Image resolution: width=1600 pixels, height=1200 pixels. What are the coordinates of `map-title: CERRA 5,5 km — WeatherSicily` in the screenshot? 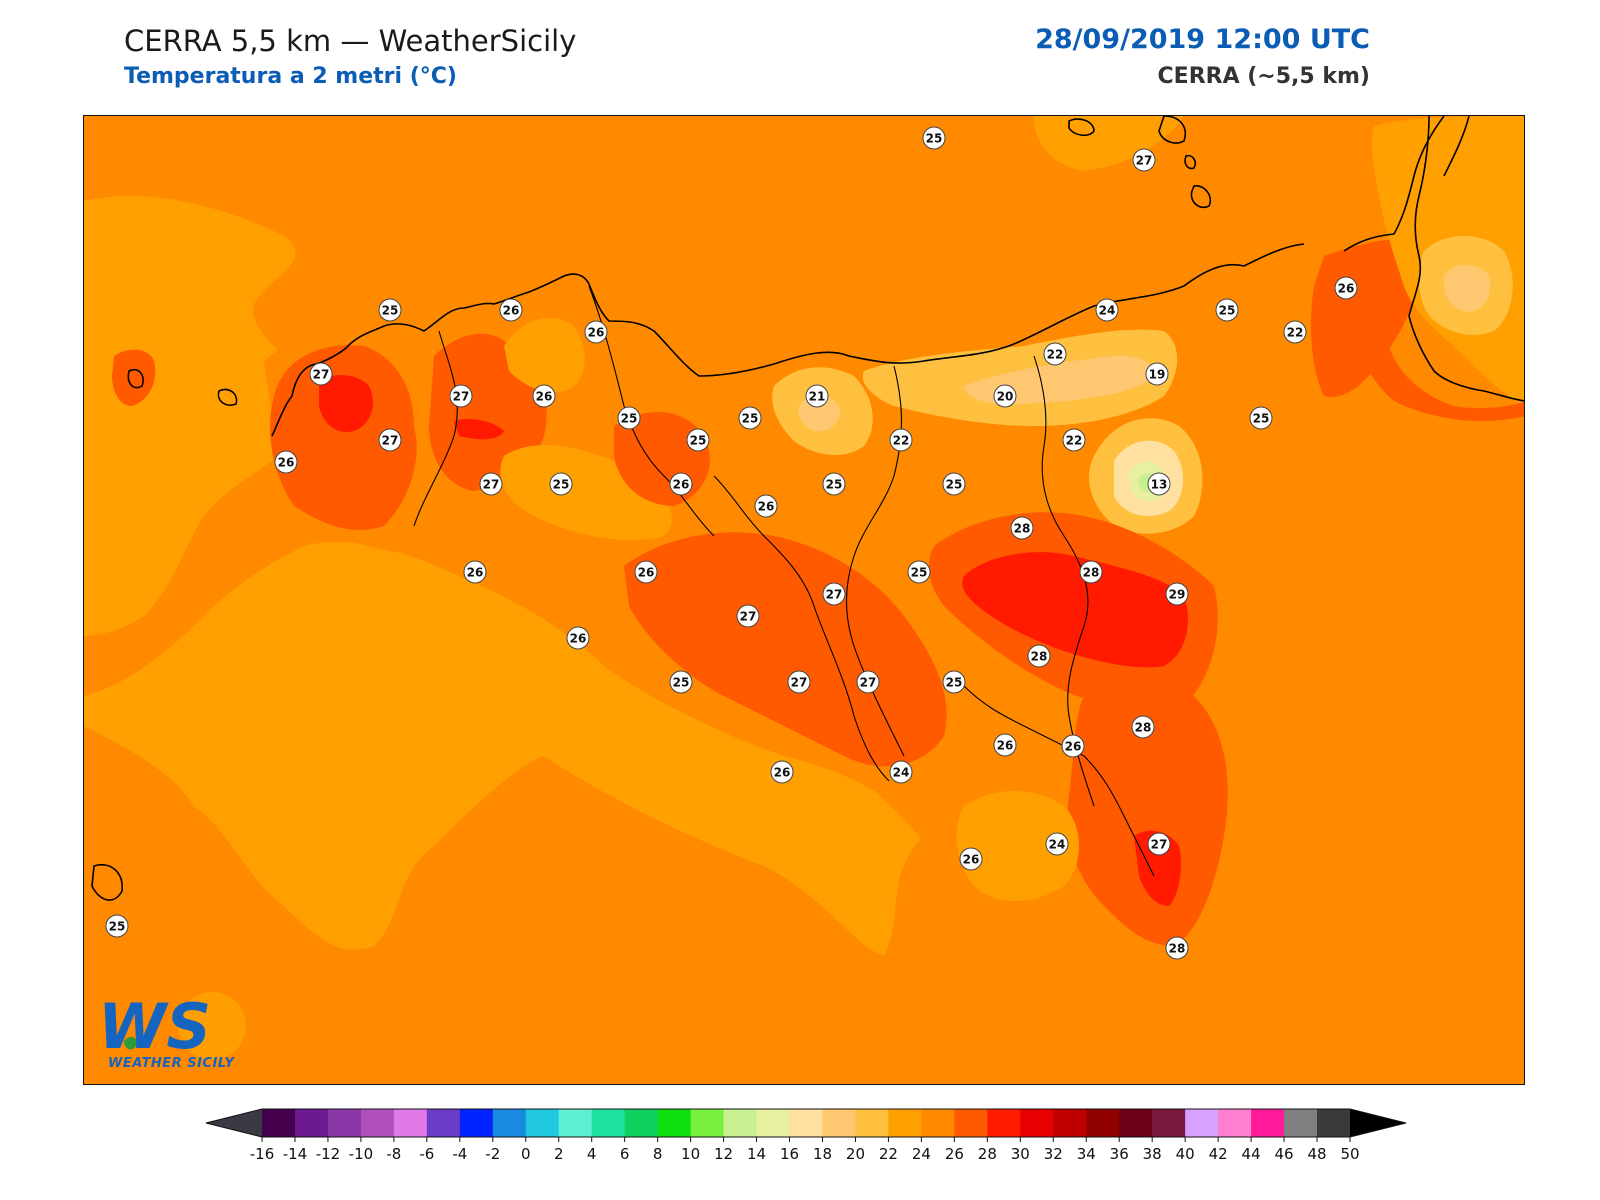 It's located at (350, 41).